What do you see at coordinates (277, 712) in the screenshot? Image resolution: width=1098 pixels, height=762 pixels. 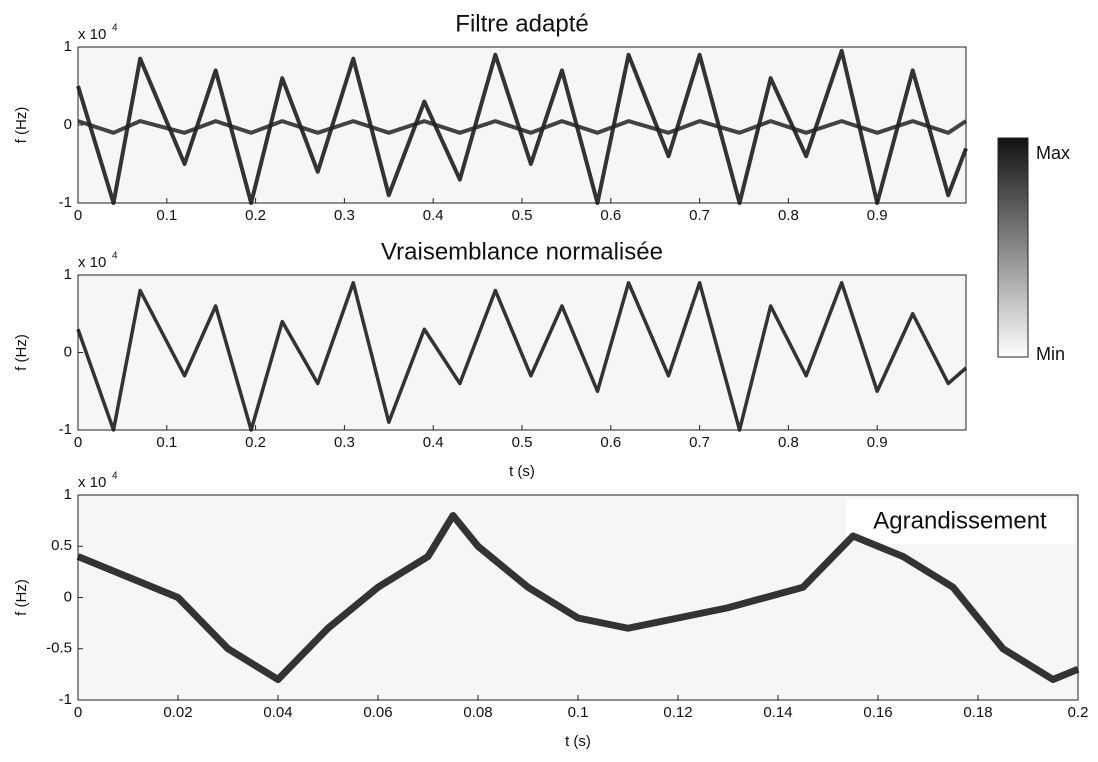 I see `x-tick-label: 0.04` at bounding box center [277, 712].